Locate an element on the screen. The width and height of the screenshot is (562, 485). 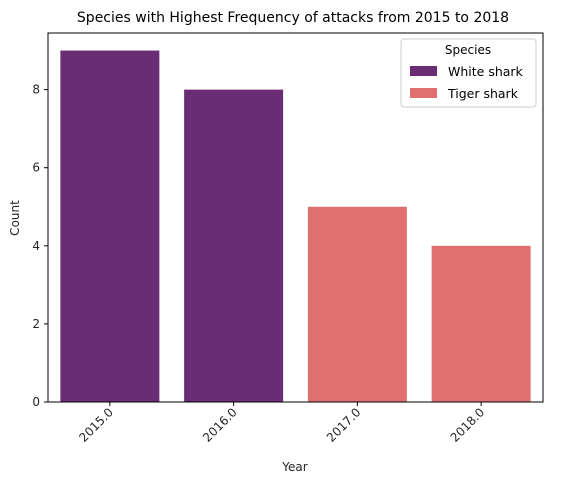
y-tick-label: 4 is located at coordinates (36, 246).